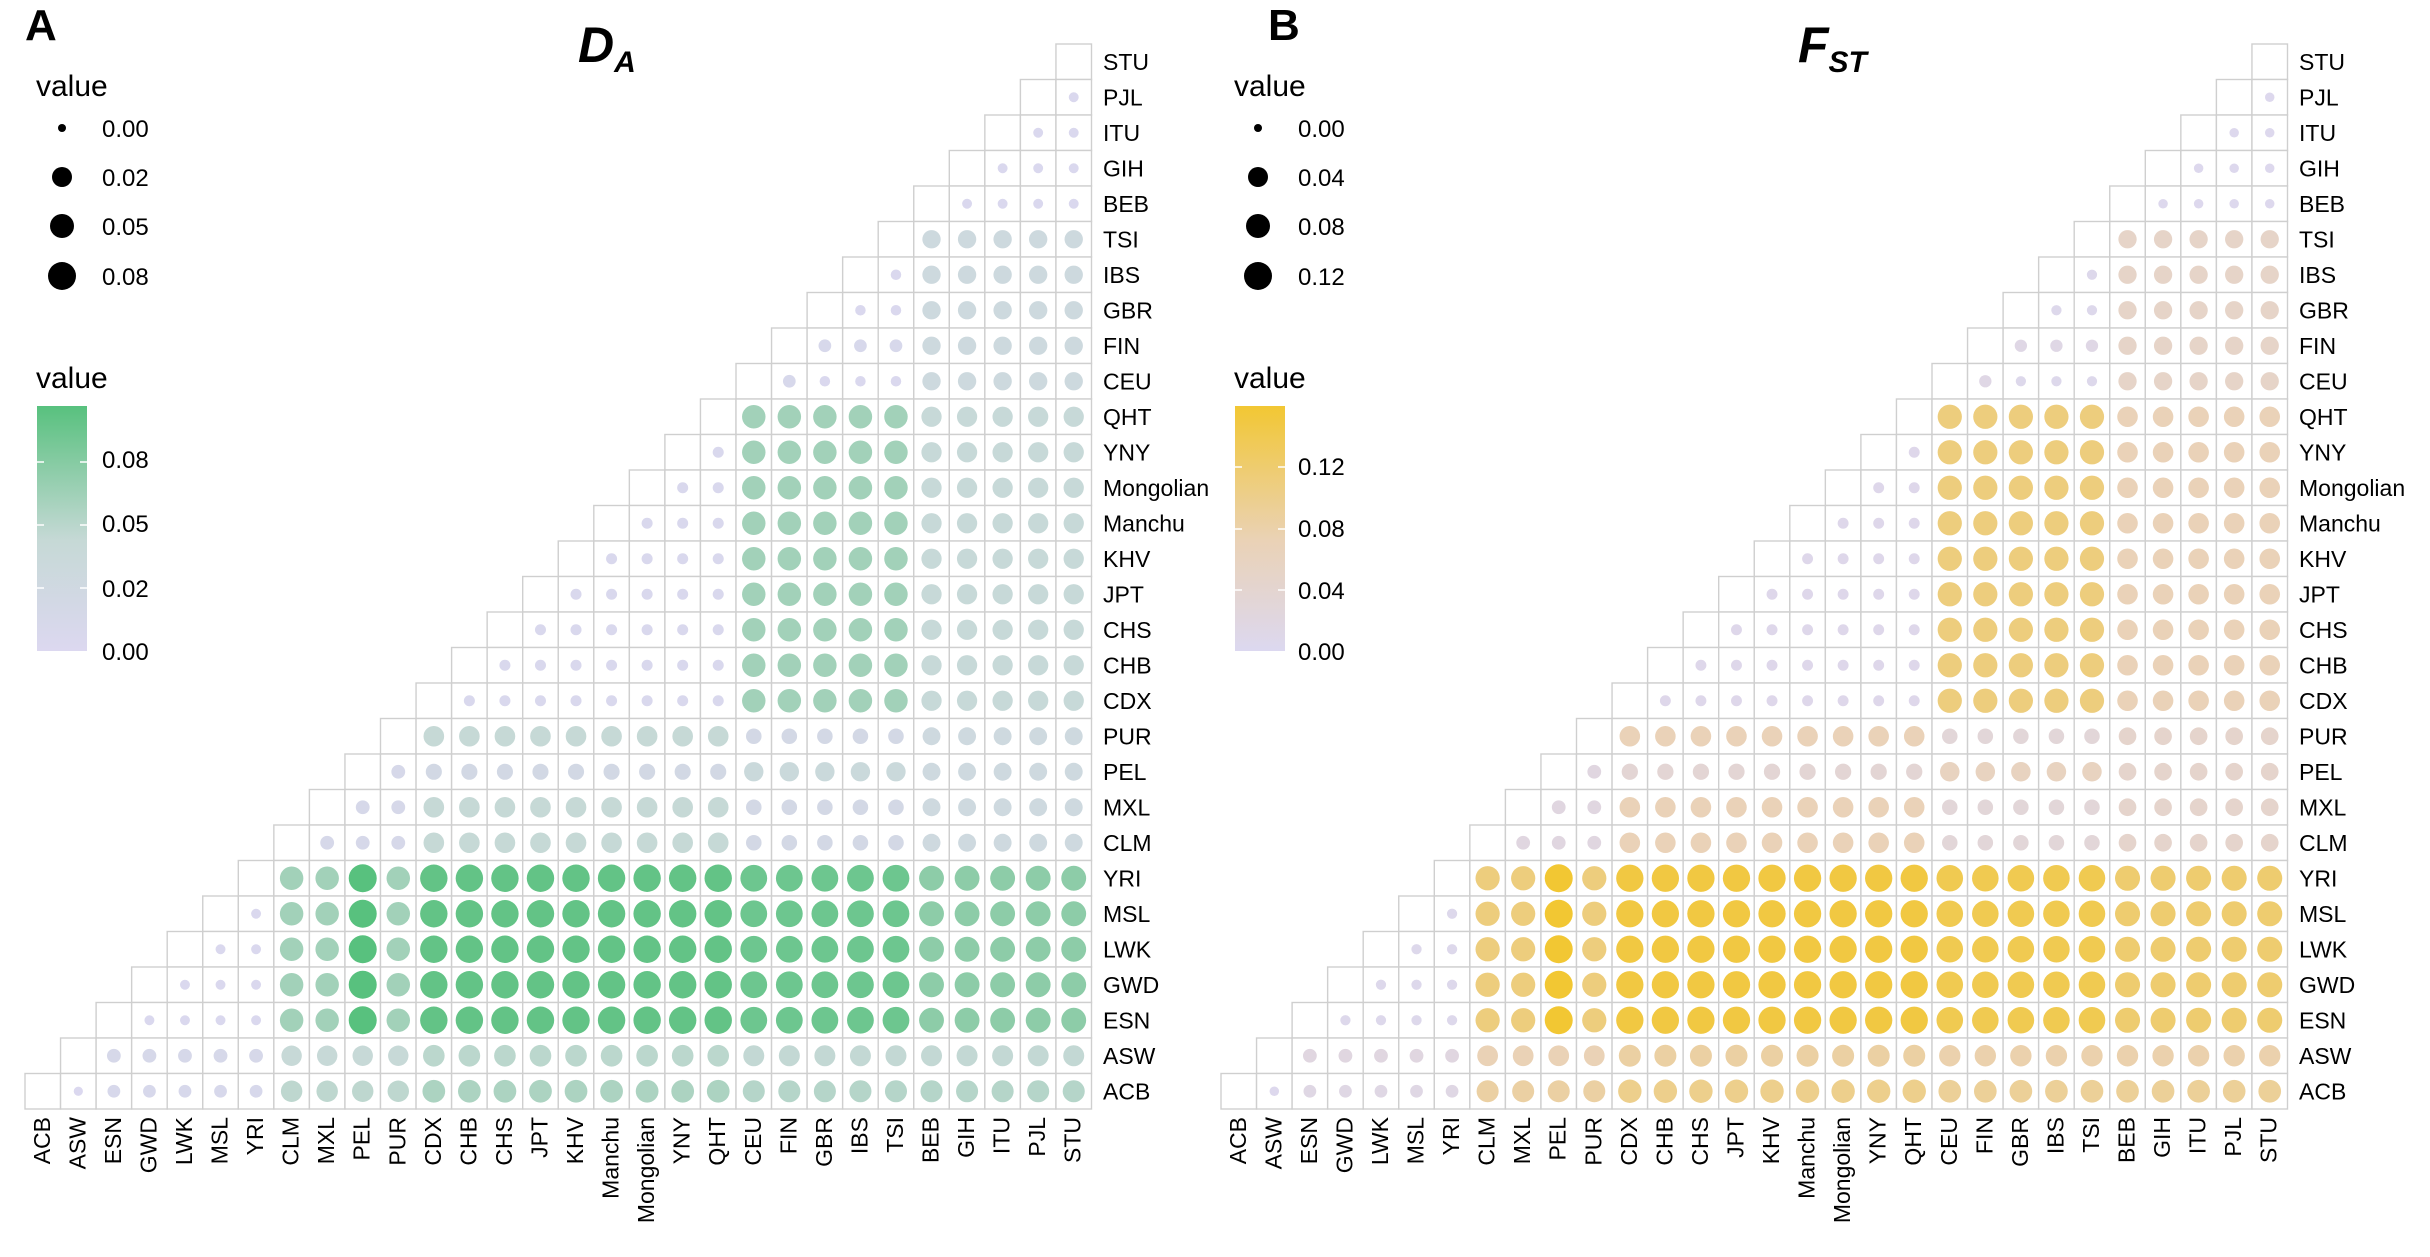 This screenshot has height=1257, width=2430. Describe the element at coordinates (2162, 1137) in the screenshot. I see `x-tick-label: GIH` at that location.